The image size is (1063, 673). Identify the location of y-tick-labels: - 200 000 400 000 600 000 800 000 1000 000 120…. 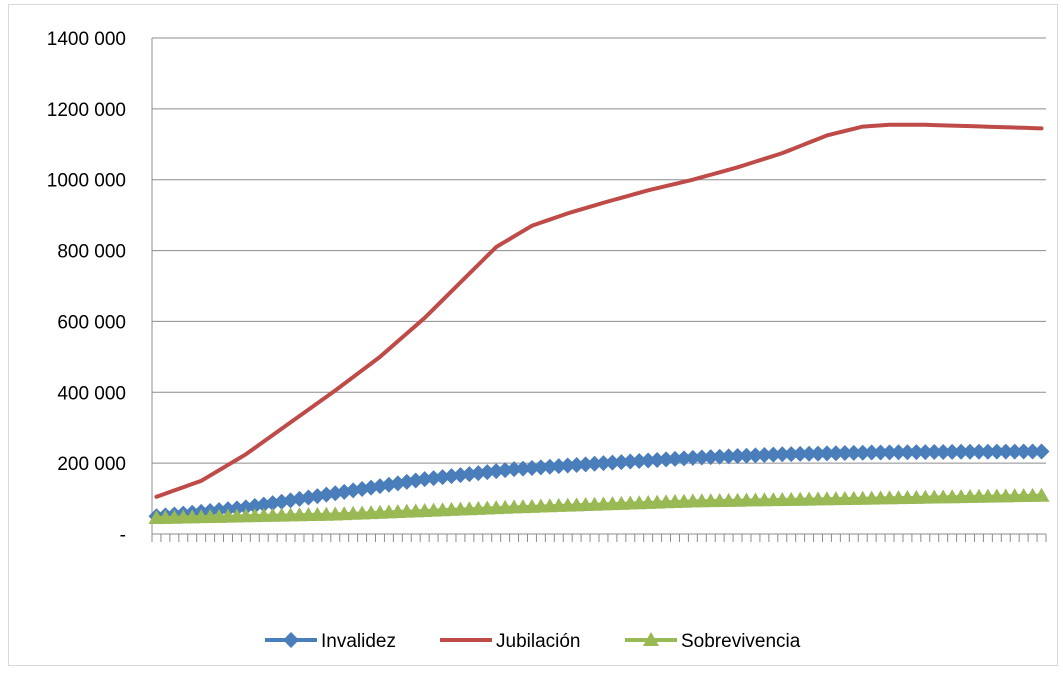
(86, 287).